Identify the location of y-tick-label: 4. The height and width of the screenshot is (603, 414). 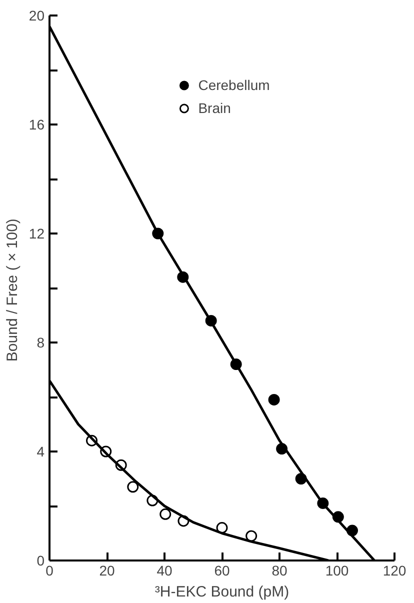
(40, 452).